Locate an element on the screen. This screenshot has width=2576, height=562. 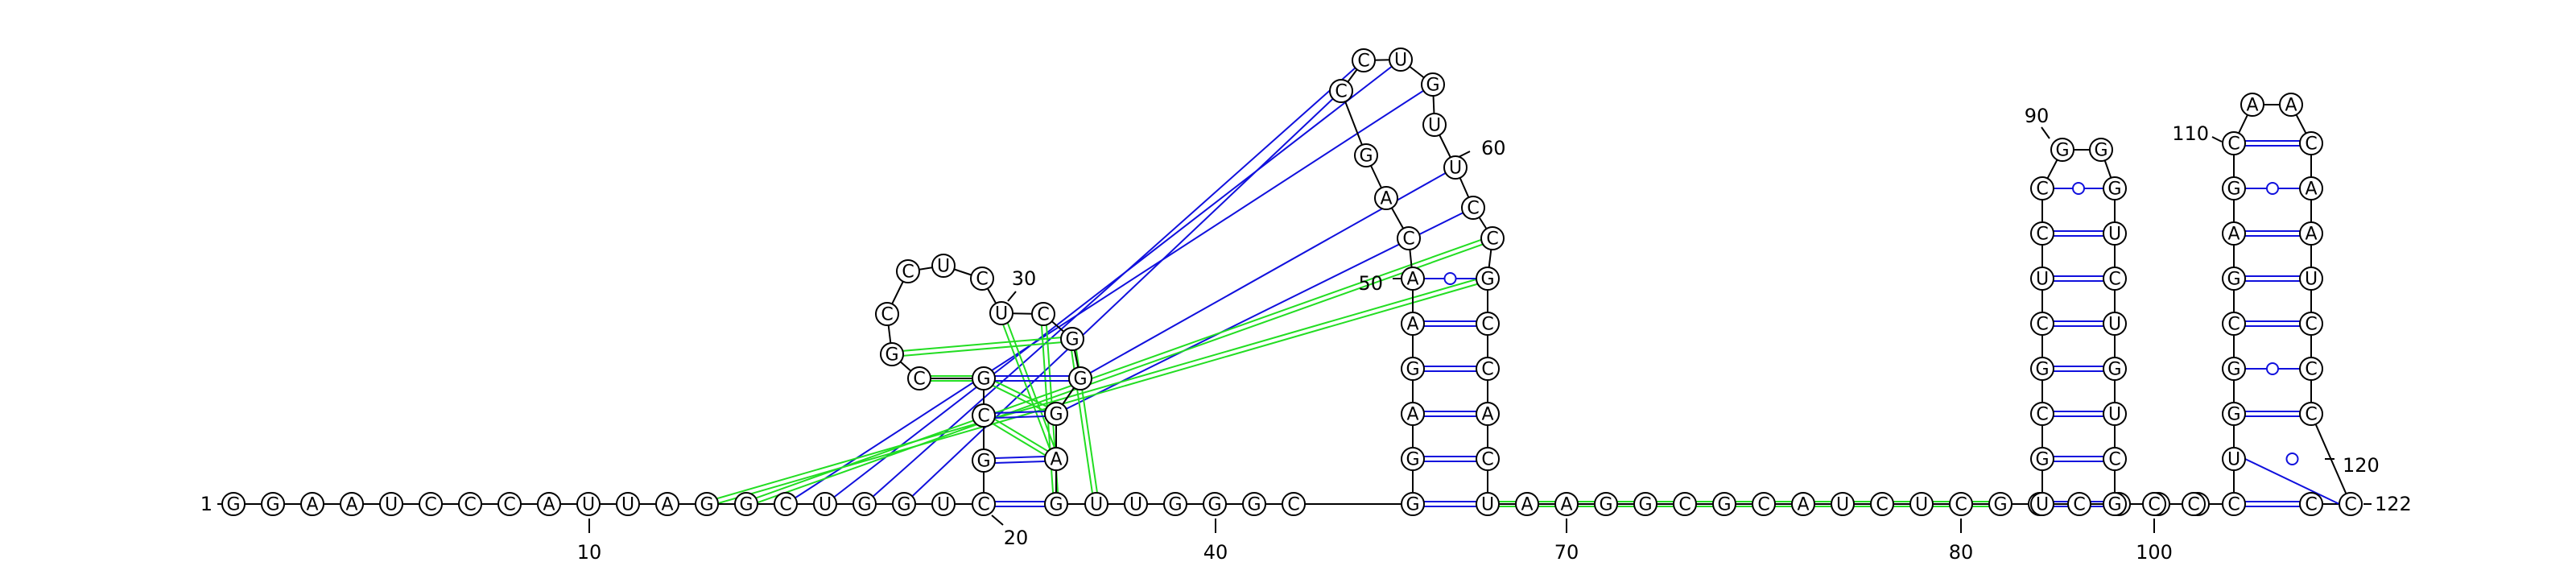
nucleotide-21: G is located at coordinates (984, 460).